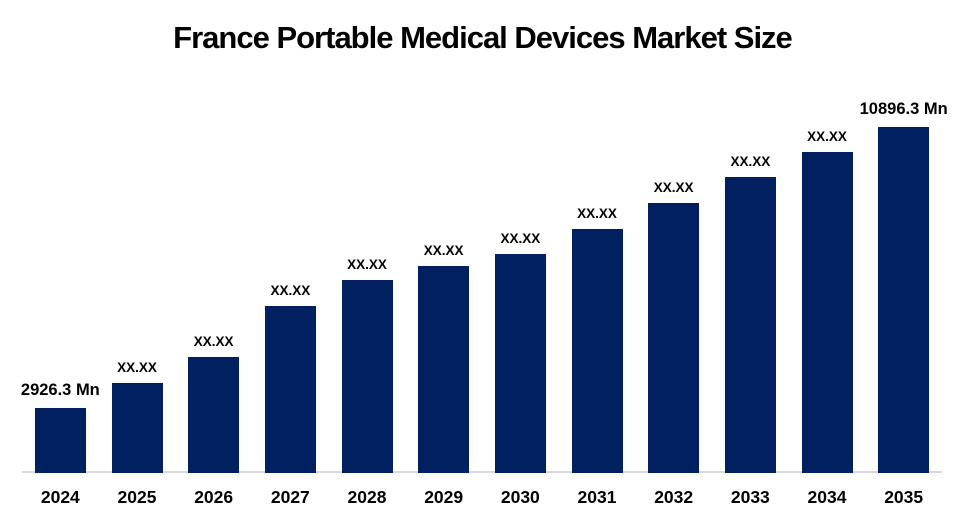 Image resolution: width=965 pixels, height=525 pixels. What do you see at coordinates (137, 428) in the screenshot?
I see `bar-2025` at bounding box center [137, 428].